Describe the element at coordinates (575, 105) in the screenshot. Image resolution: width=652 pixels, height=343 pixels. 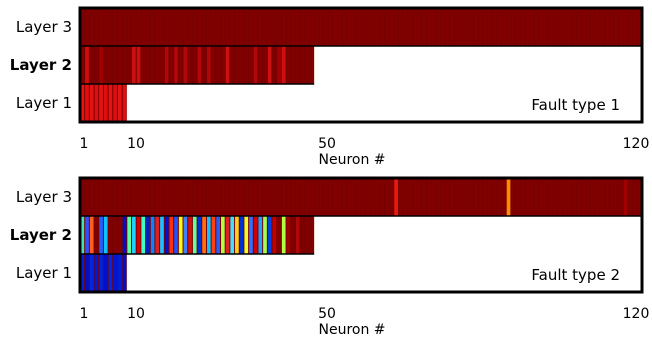
I see `fault-type-annotation: Fault type 1` at that location.